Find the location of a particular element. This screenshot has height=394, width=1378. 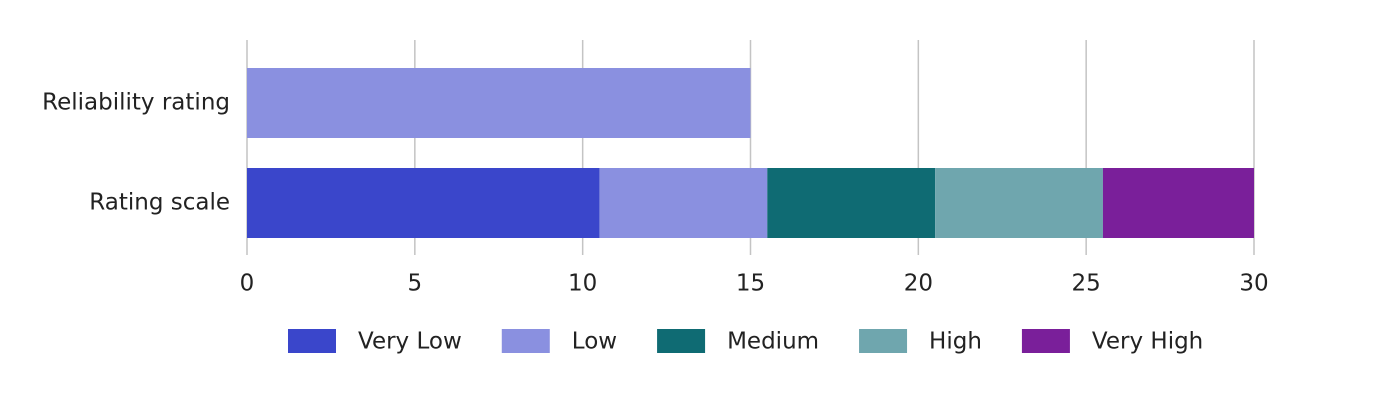

x-tick-label: 10 is located at coordinates (582, 284).